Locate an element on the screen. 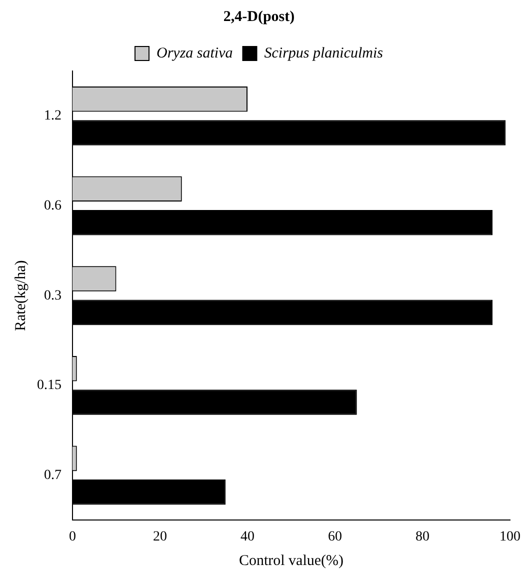 This screenshot has width=532, height=583. x-axis-title: Control value(%) is located at coordinates (291, 560).